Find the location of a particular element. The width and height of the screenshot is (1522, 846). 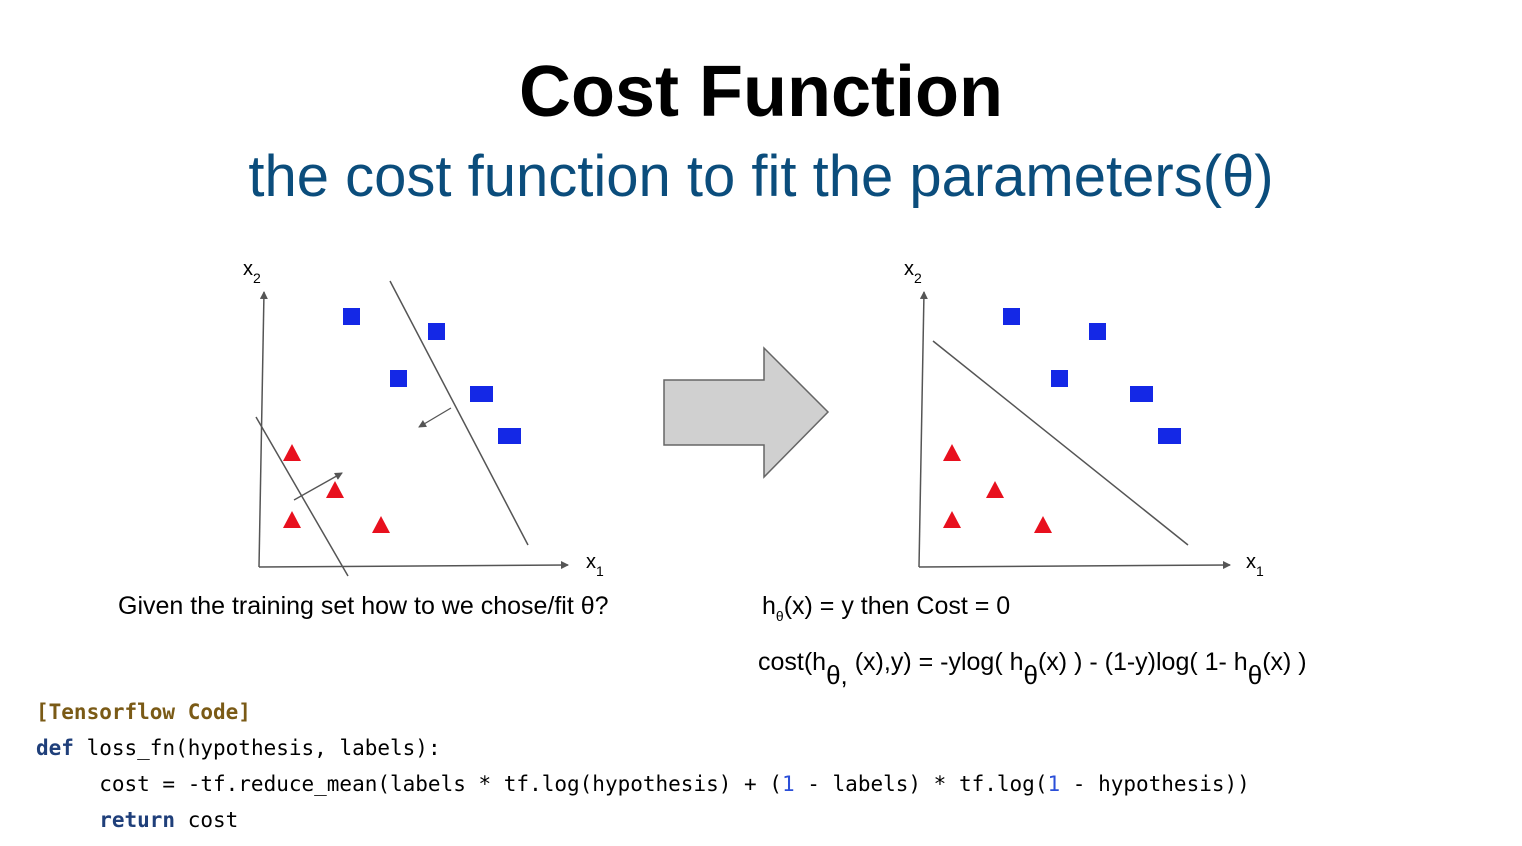

left-scatter-diagram: x2 x1 is located at coordinates (423, 418).